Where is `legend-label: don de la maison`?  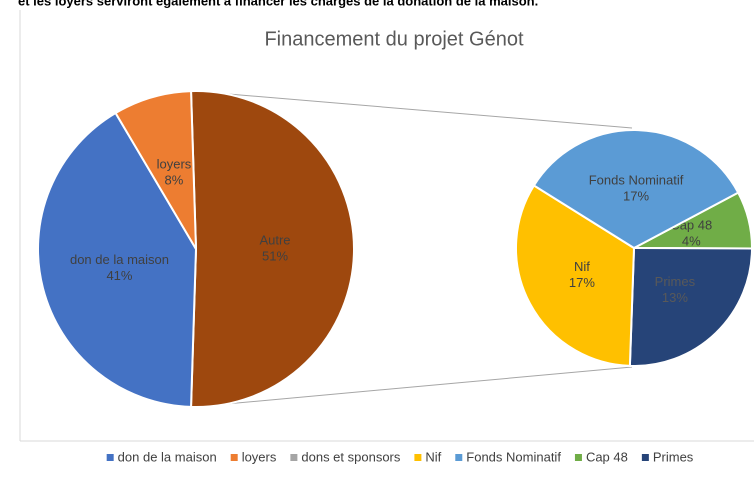
legend-label: don de la maison is located at coordinates (167, 456).